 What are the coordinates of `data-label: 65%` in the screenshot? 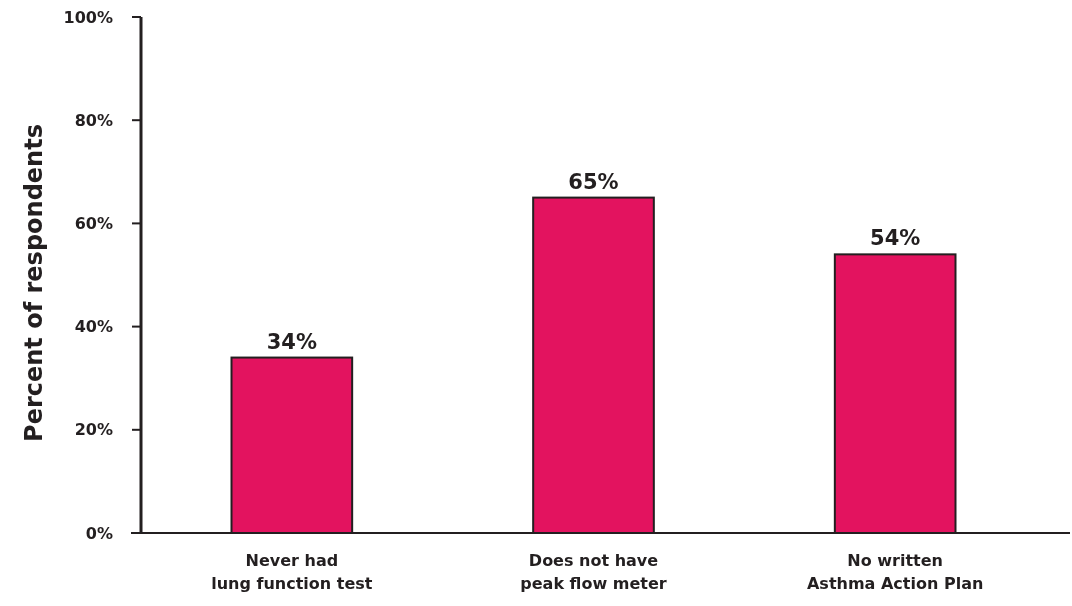 It's located at (593, 181).